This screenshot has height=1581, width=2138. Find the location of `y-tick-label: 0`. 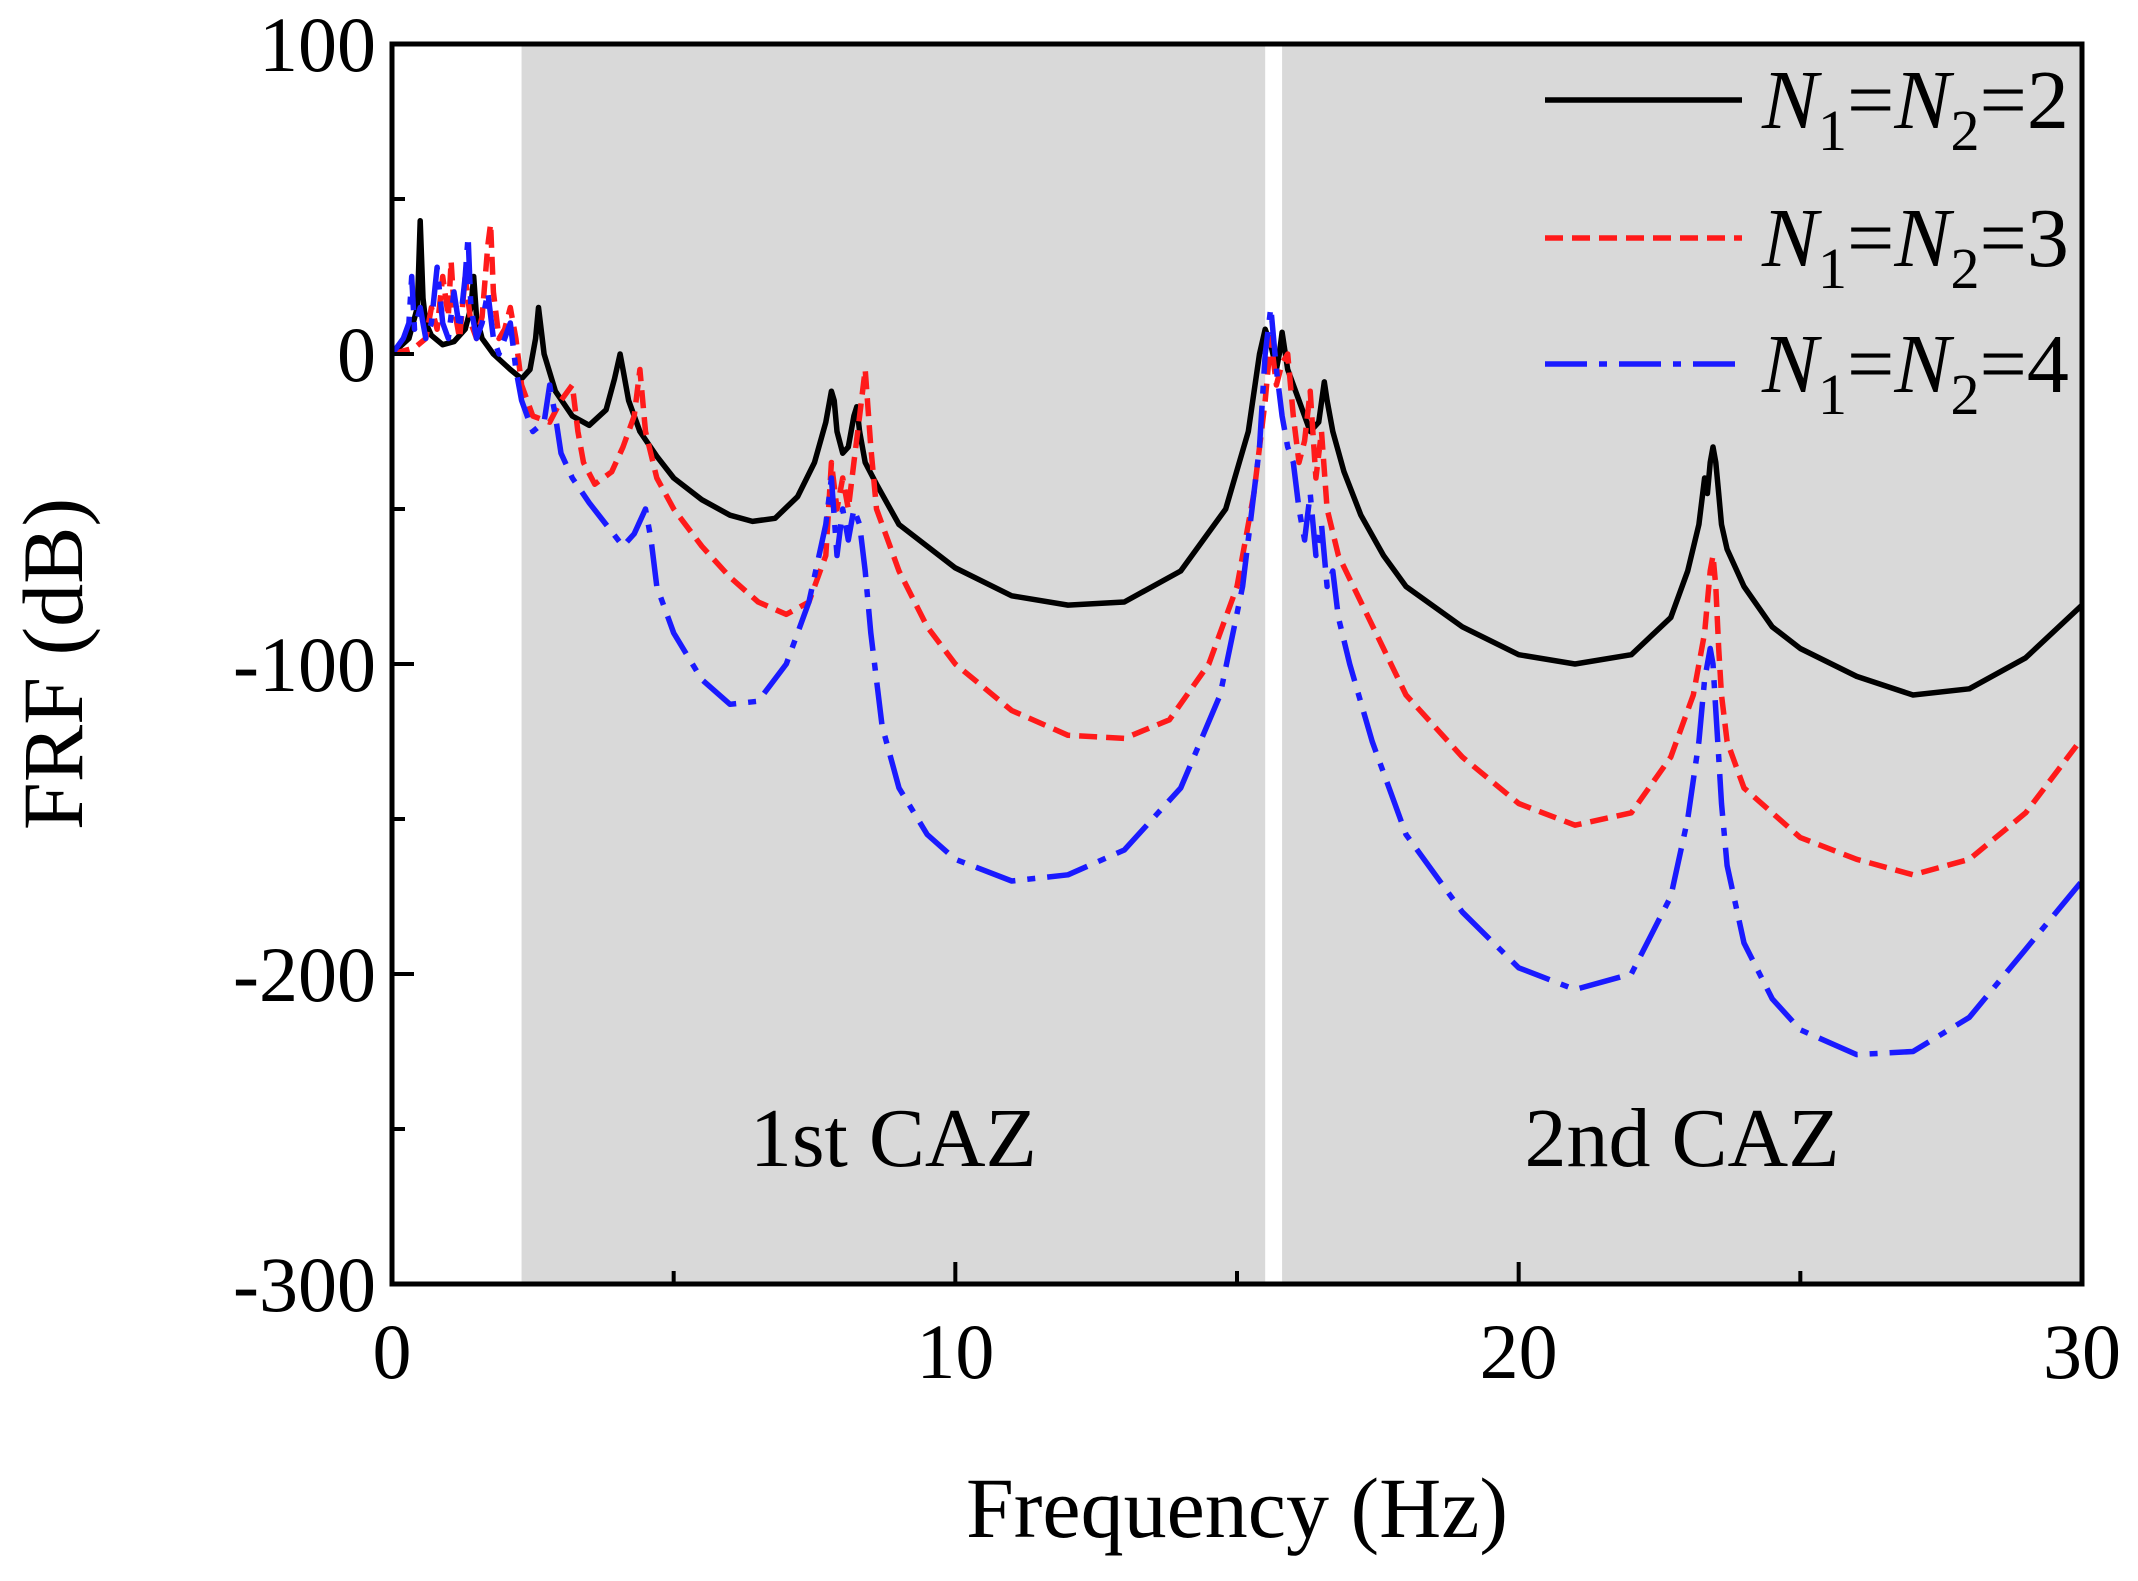

y-tick-label: 0 is located at coordinates (356, 354).